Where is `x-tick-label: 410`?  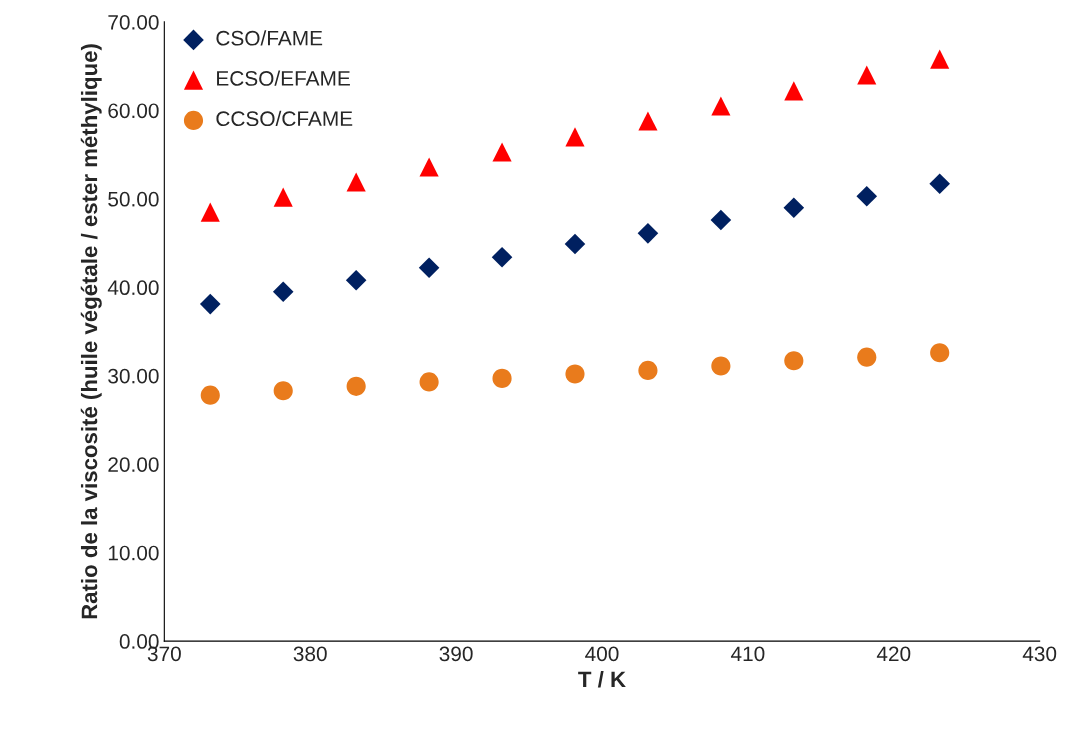 x-tick-label: 410 is located at coordinates (747, 654).